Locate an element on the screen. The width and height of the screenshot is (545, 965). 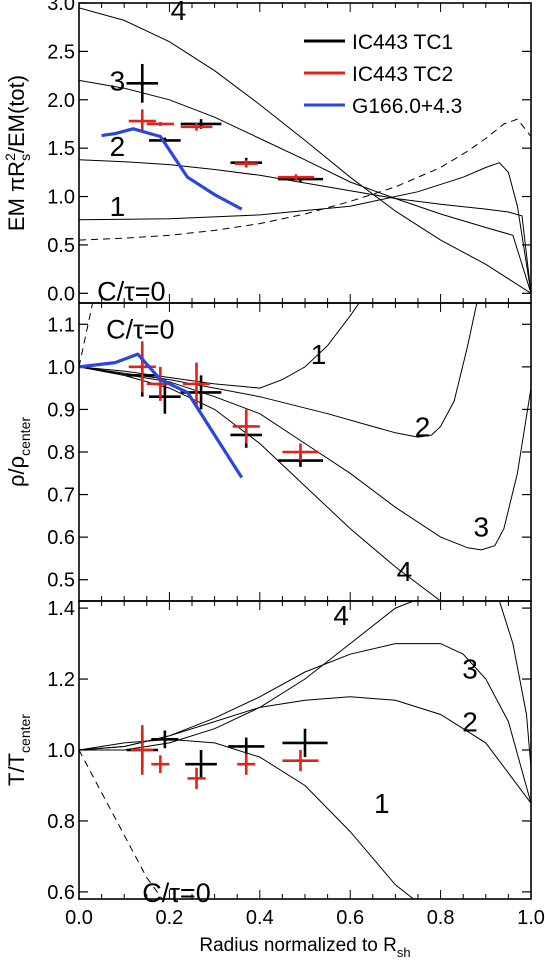
x-axis-title-subscript: sh is located at coordinates (404, 952).